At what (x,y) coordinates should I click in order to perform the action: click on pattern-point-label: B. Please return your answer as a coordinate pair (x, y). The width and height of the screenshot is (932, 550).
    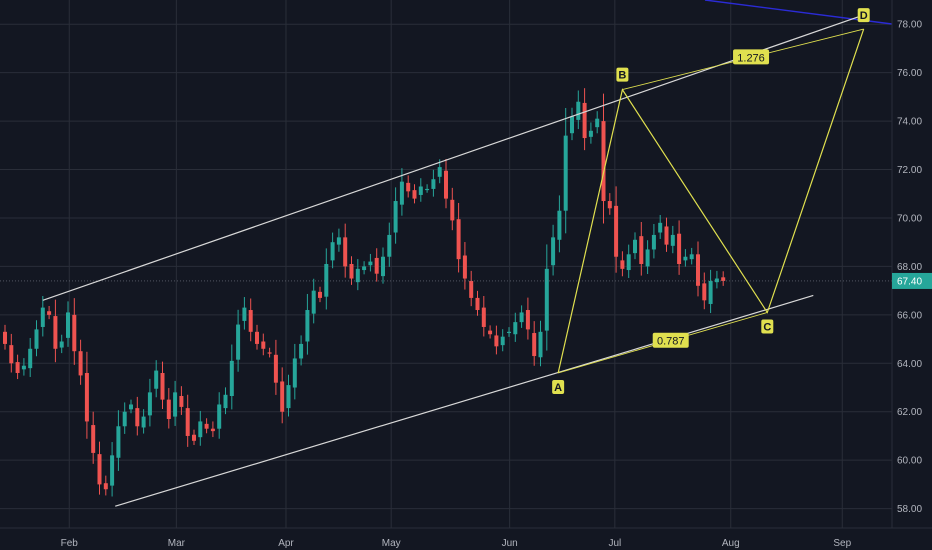
    Looking at the image, I should click on (622, 76).